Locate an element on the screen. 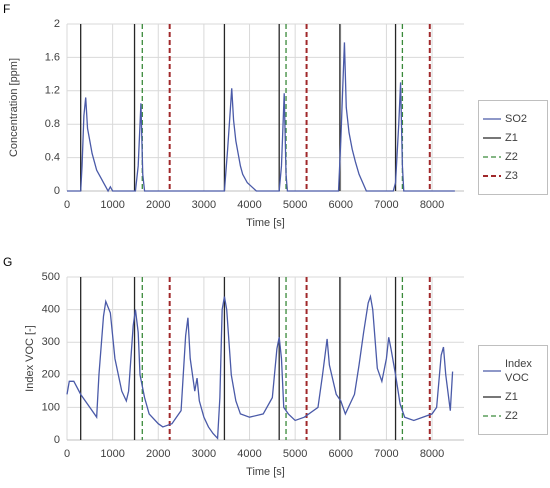 This screenshot has height=488, width=550. legend-label: Index VOC is located at coordinates (518, 371).